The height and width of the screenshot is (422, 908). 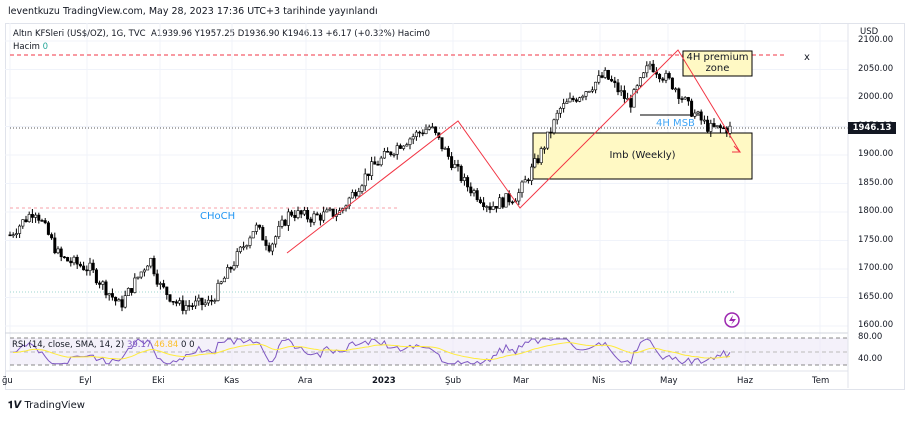 I want to click on price-tick: 1650.00, so click(x=876, y=296).